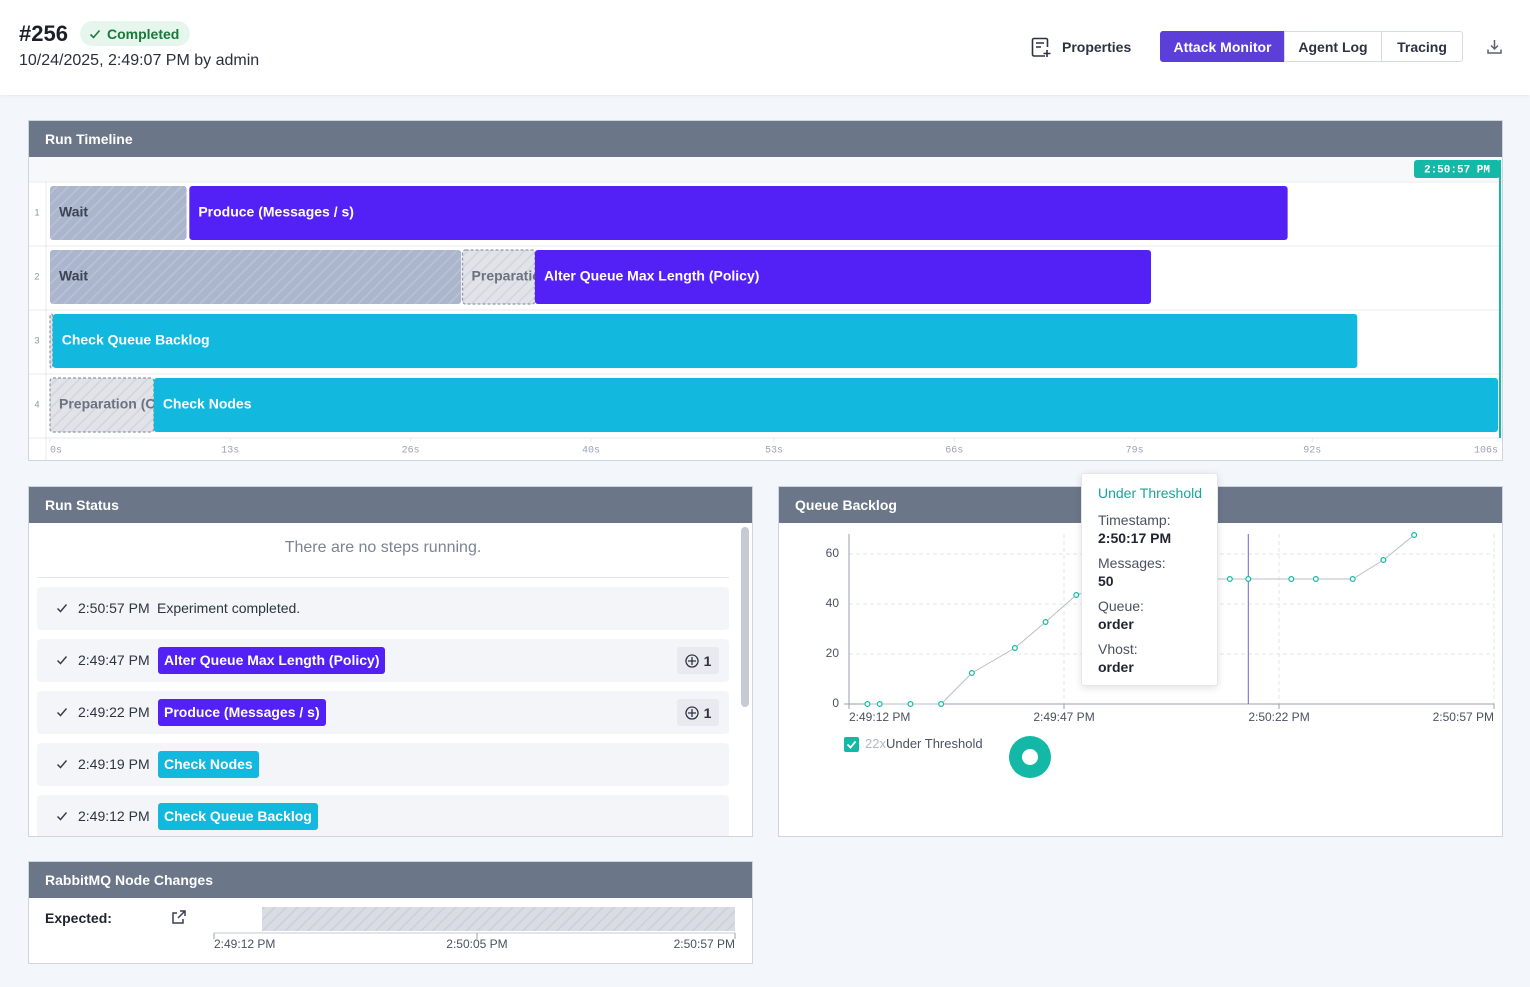 This screenshot has width=1530, height=987. Describe the element at coordinates (835, 703) in the screenshot. I see `y-tick-label: 0` at that location.